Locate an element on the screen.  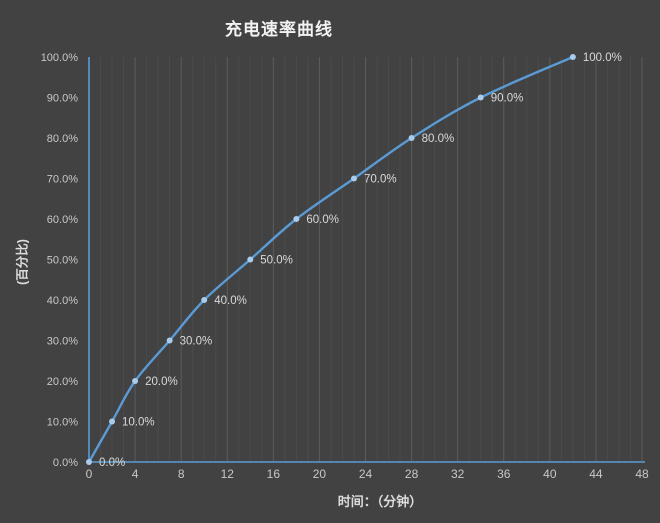
data-point-label: 60.0% is located at coordinates (322, 220).